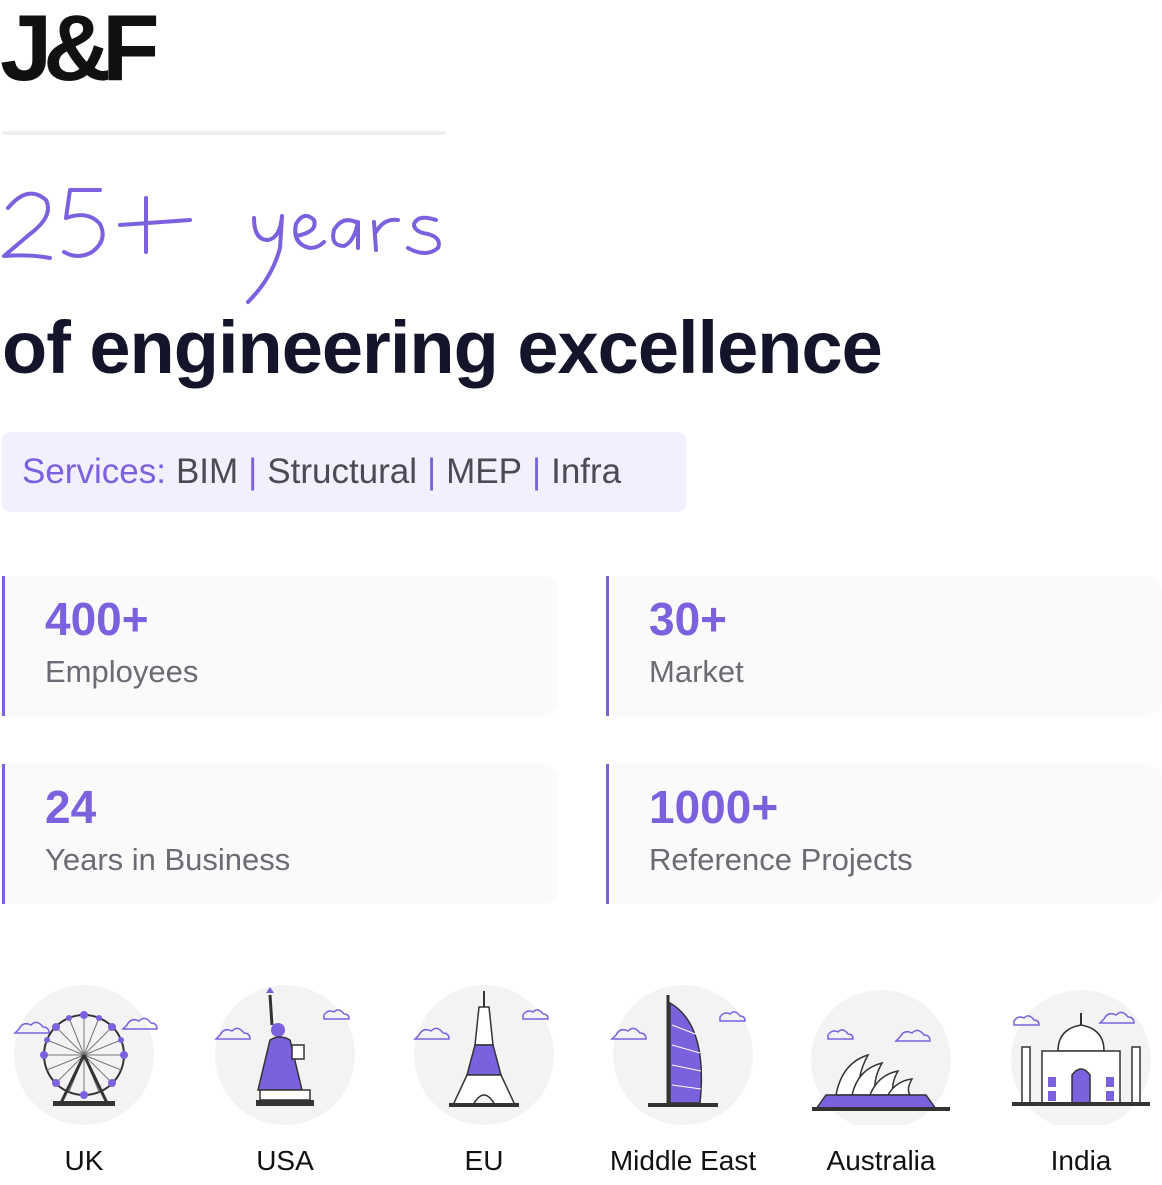  Describe the element at coordinates (97, 619) in the screenshot. I see `stat-value: 400+` at that location.